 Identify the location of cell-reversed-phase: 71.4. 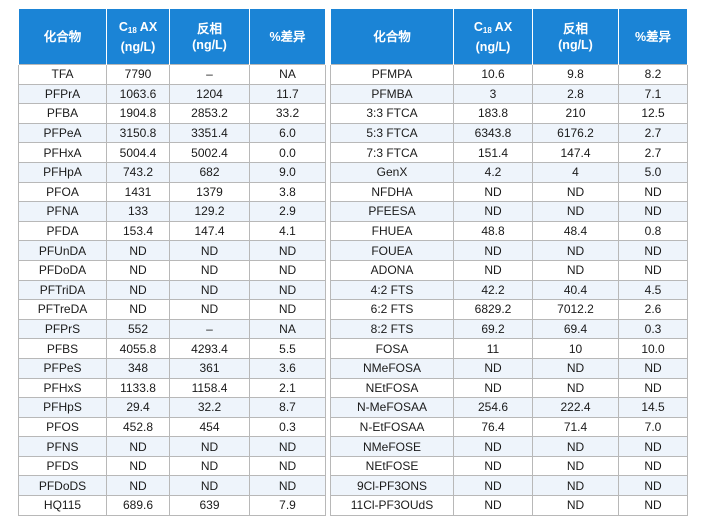
(575, 427).